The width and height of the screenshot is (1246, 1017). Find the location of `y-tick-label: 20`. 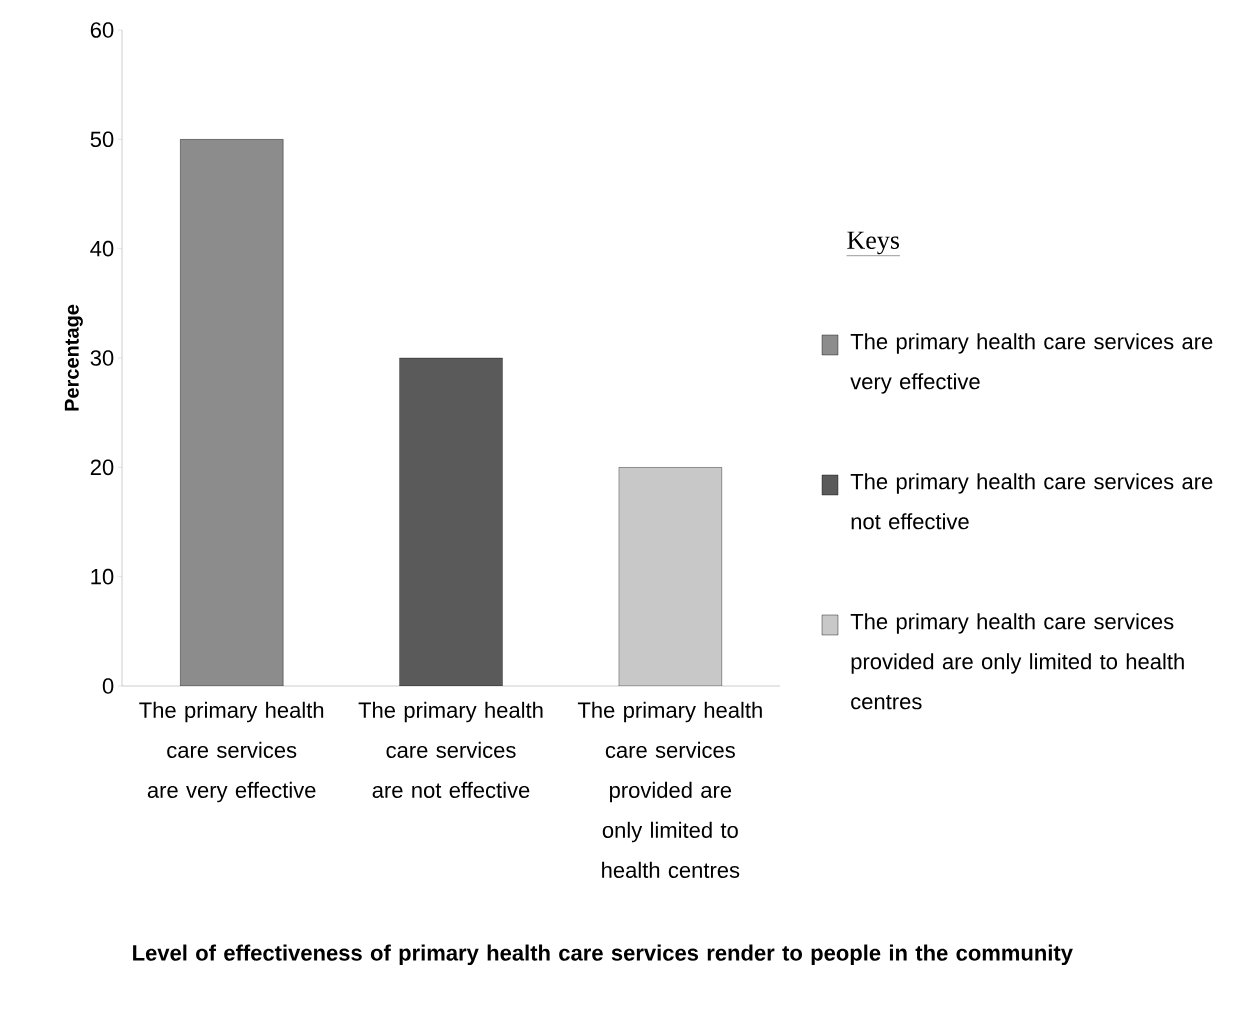

y-tick-label: 20 is located at coordinates (102, 467).